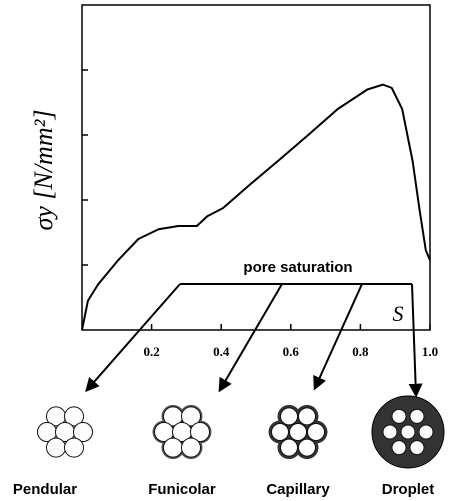  What do you see at coordinates (151, 351) in the screenshot?
I see `x-tick-label: 0.2` at bounding box center [151, 351].